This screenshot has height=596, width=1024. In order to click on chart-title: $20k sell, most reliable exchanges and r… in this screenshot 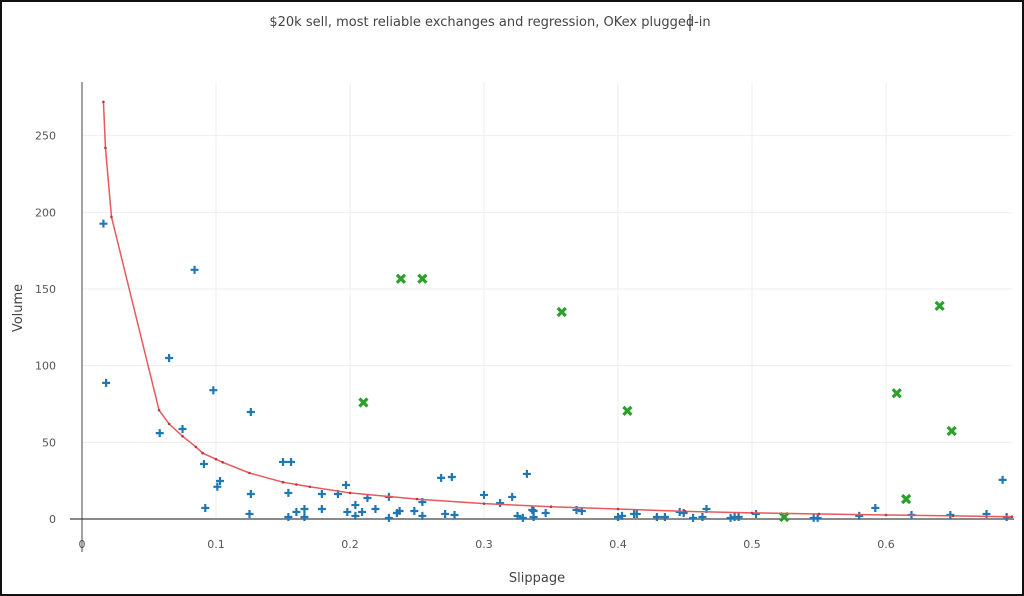, I will do `click(489, 22)`.